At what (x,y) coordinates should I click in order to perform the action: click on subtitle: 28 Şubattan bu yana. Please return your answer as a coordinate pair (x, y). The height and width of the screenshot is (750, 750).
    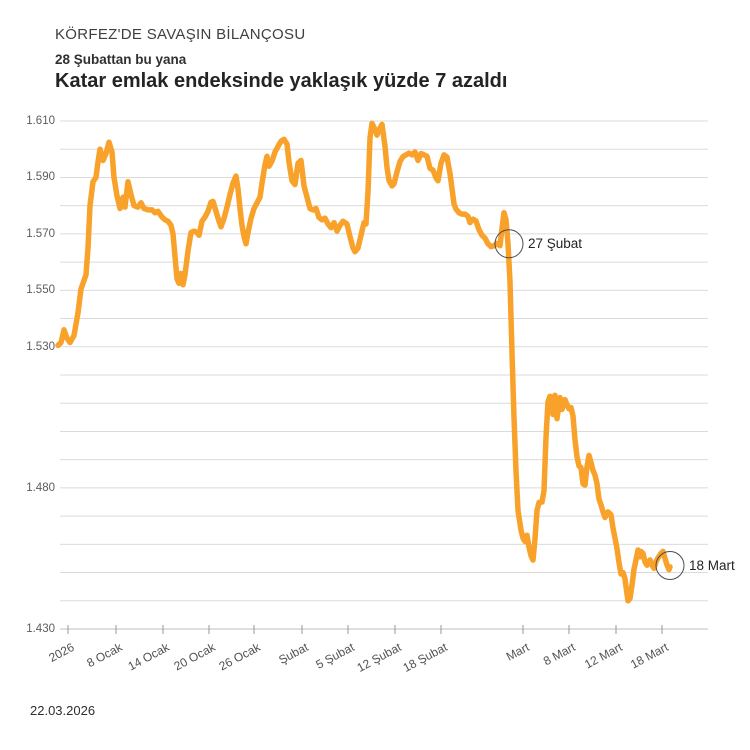
    Looking at the image, I should click on (121, 59).